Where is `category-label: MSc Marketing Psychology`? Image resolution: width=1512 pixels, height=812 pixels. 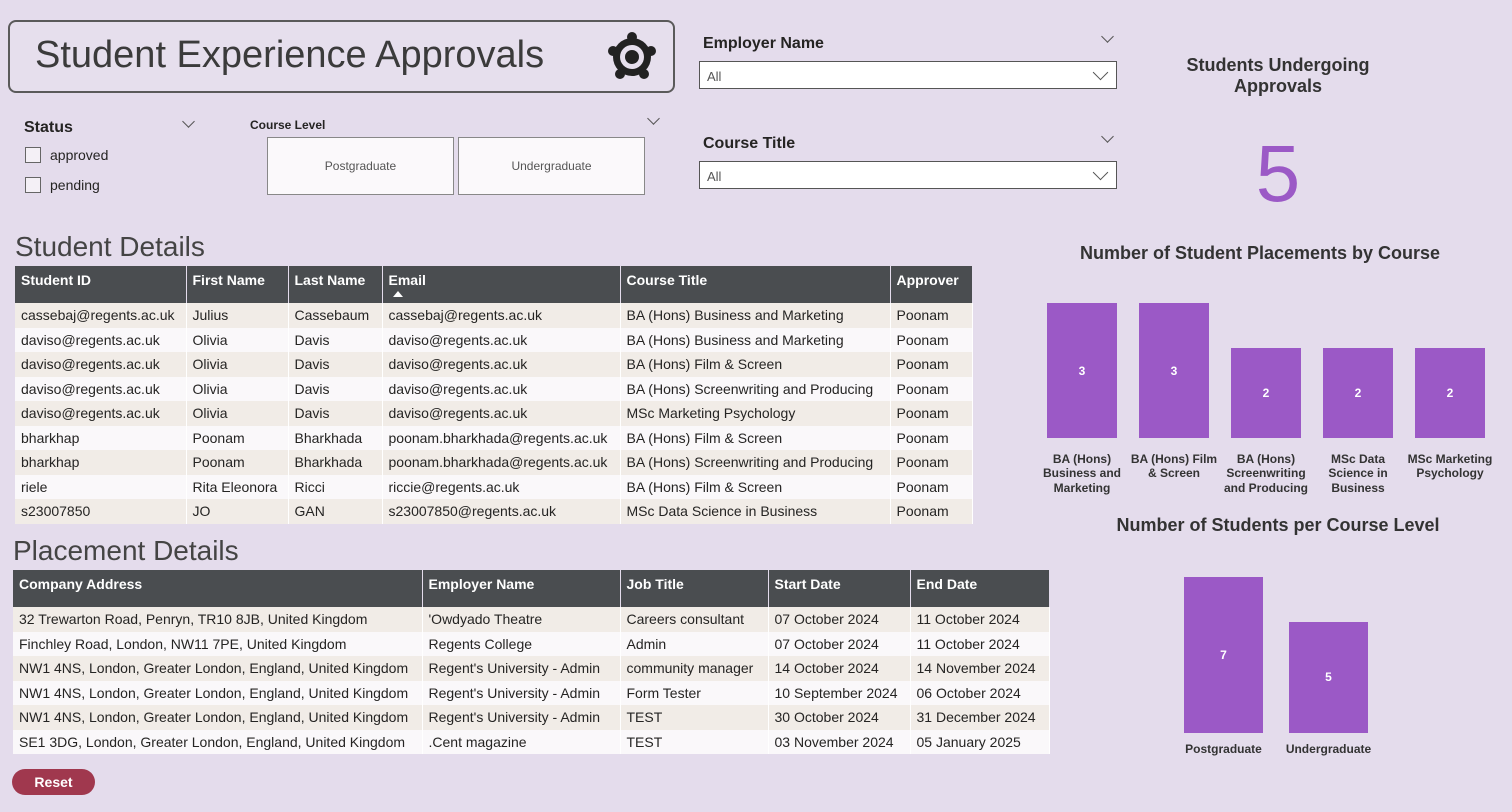 category-label: MSc Marketing Psychology is located at coordinates (1450, 466).